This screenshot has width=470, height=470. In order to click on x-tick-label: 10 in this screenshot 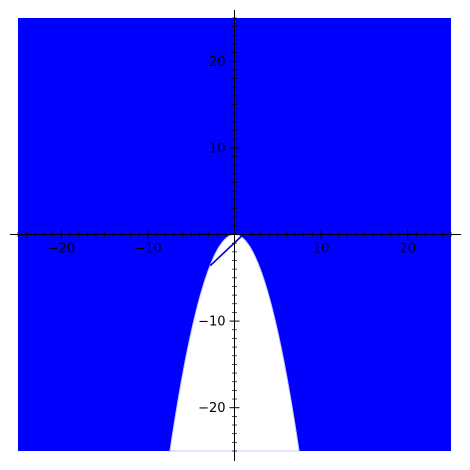, I will do `click(321, 249)`.